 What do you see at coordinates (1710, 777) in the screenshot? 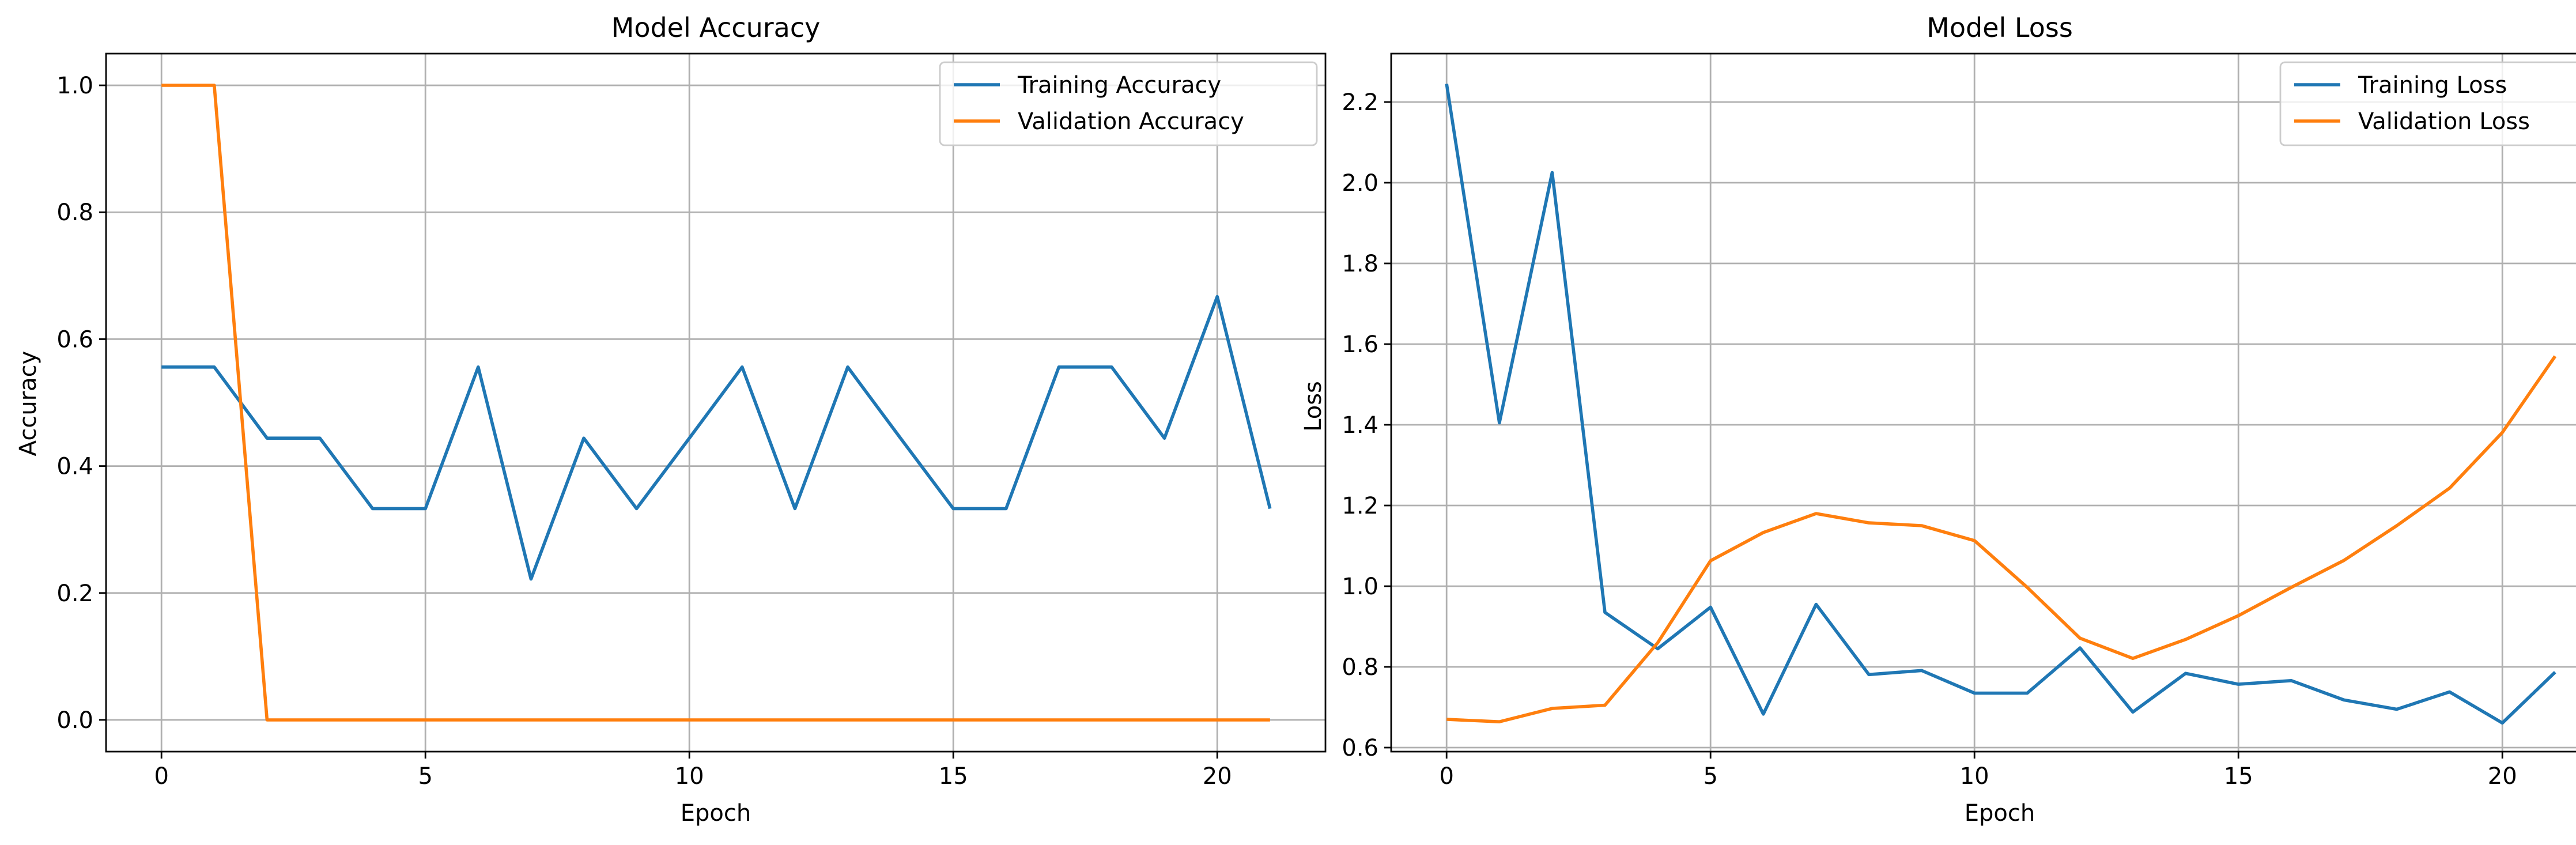
I see `loss-x-tick-label: 5` at bounding box center [1710, 777].